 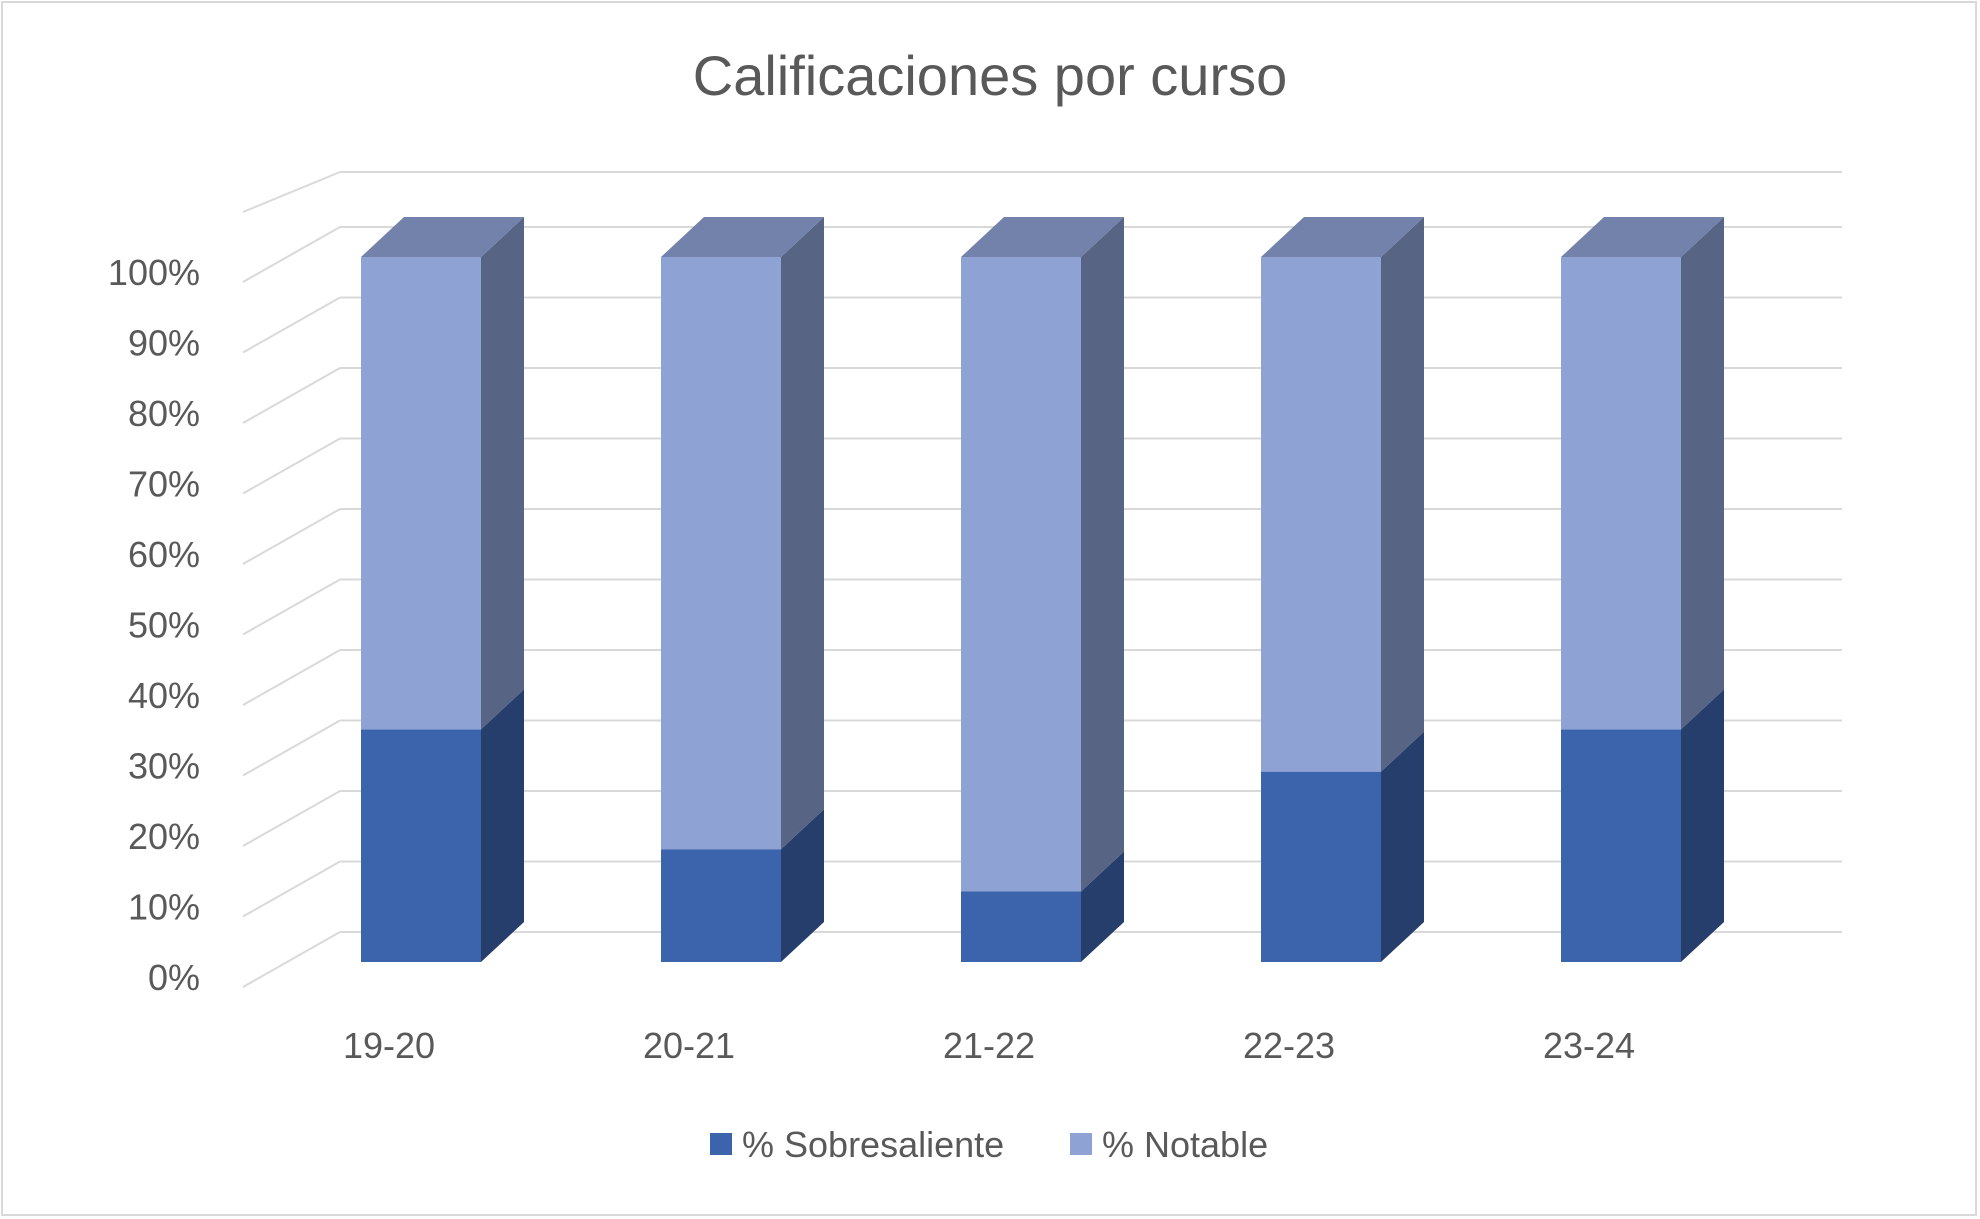 What do you see at coordinates (164, 343) in the screenshot?
I see `y-tick-label: 90%` at bounding box center [164, 343].